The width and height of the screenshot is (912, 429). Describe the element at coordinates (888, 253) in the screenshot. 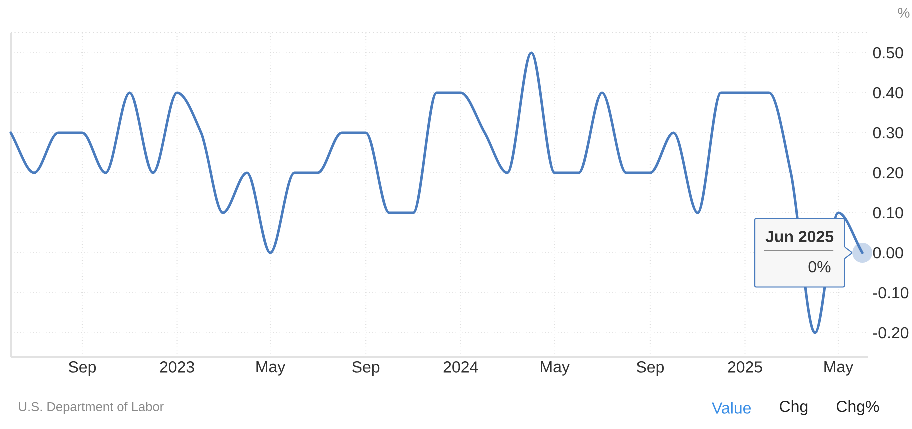

I see `y-tick-label: 0.00` at that location.